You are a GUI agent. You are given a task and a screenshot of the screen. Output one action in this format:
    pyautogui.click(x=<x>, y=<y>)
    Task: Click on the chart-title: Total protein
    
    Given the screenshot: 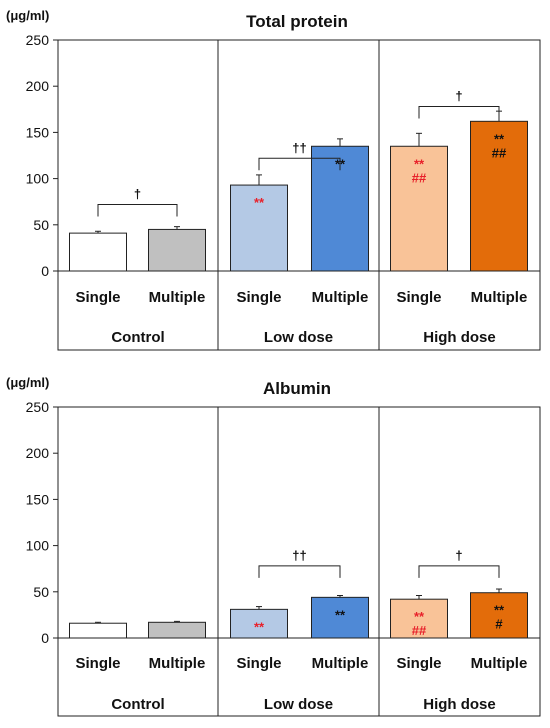 What is the action you would take?
    pyautogui.click(x=297, y=21)
    